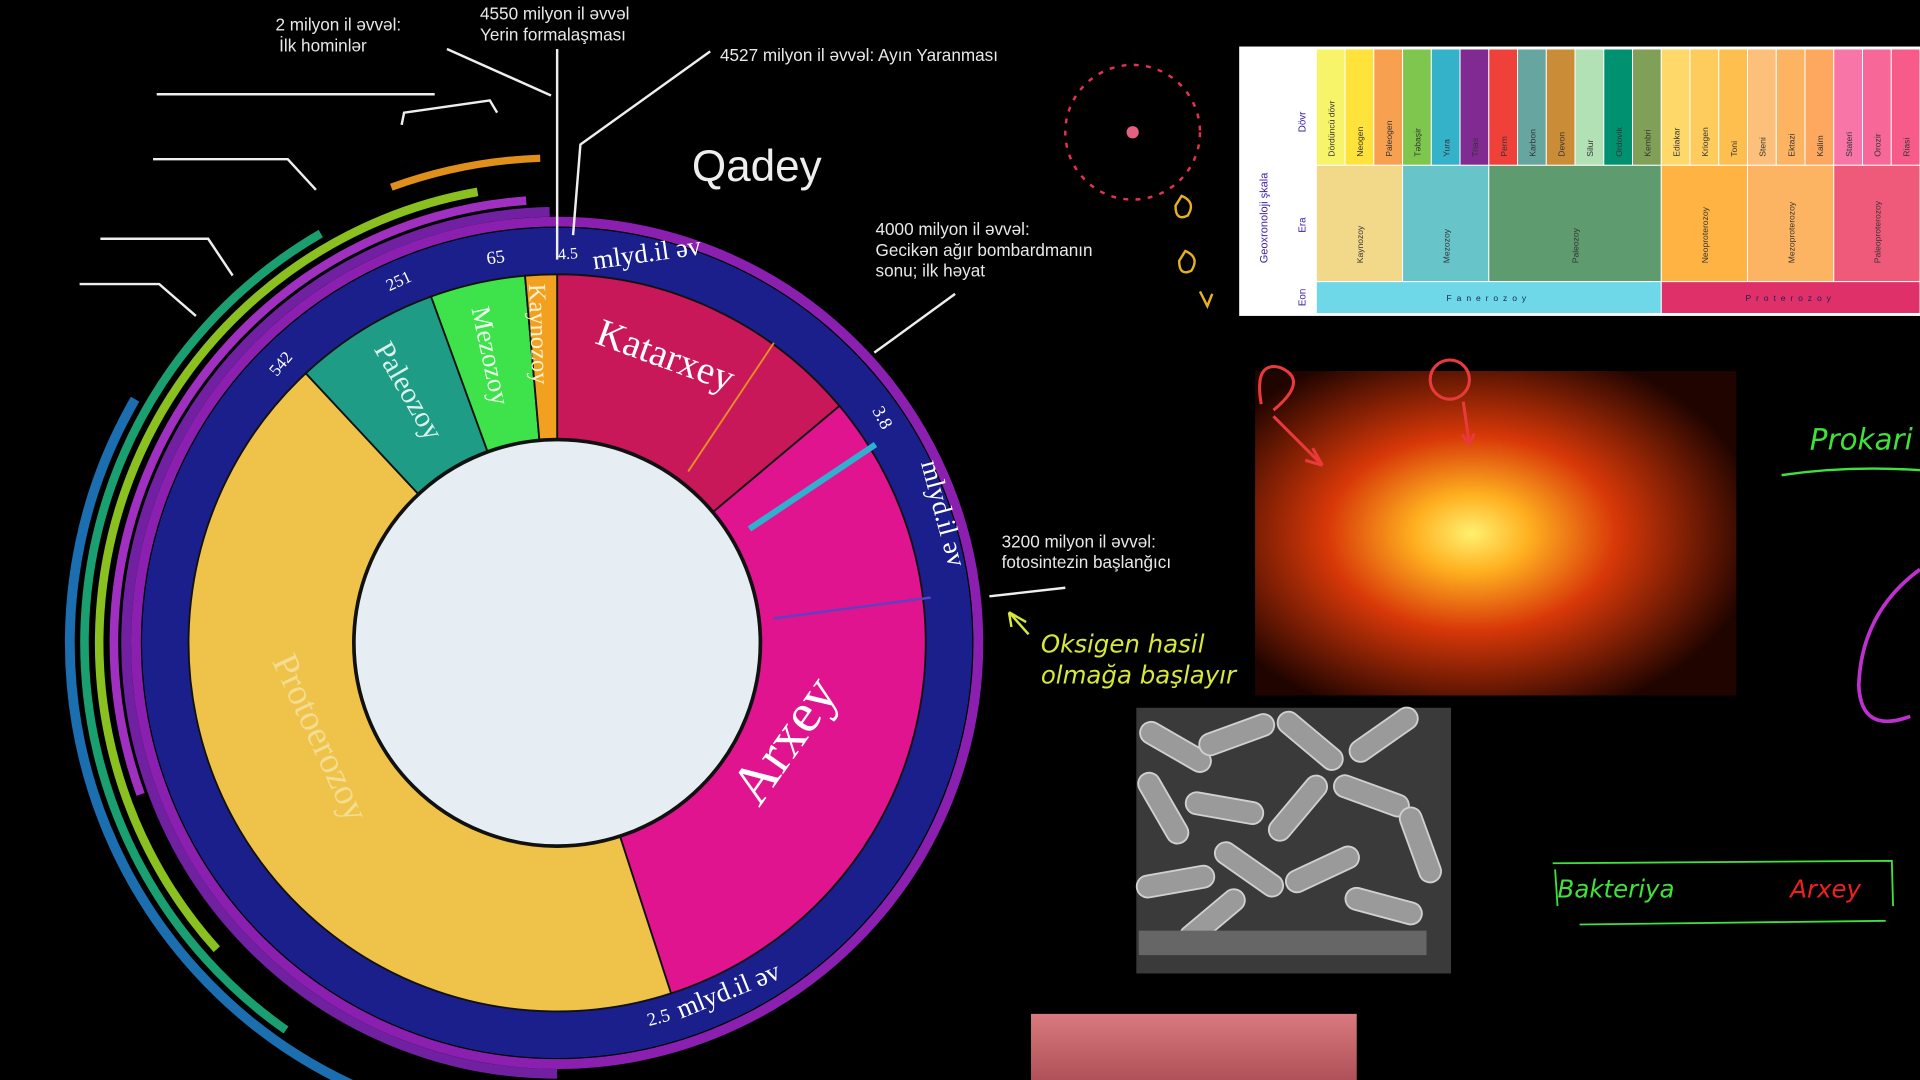  I want to click on era-label: Paleozoy, so click(1576, 245).